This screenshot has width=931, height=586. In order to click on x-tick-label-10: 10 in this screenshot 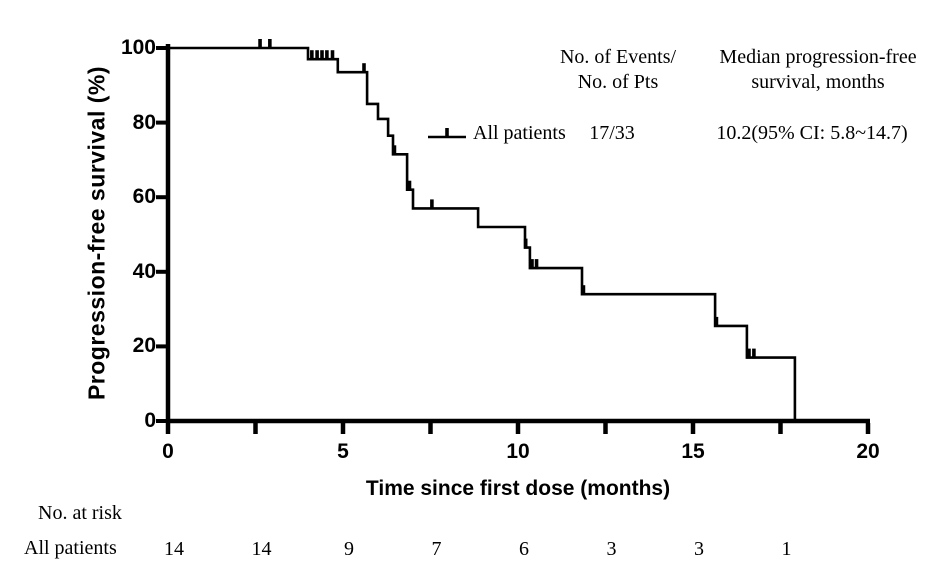, I will do `click(518, 451)`.